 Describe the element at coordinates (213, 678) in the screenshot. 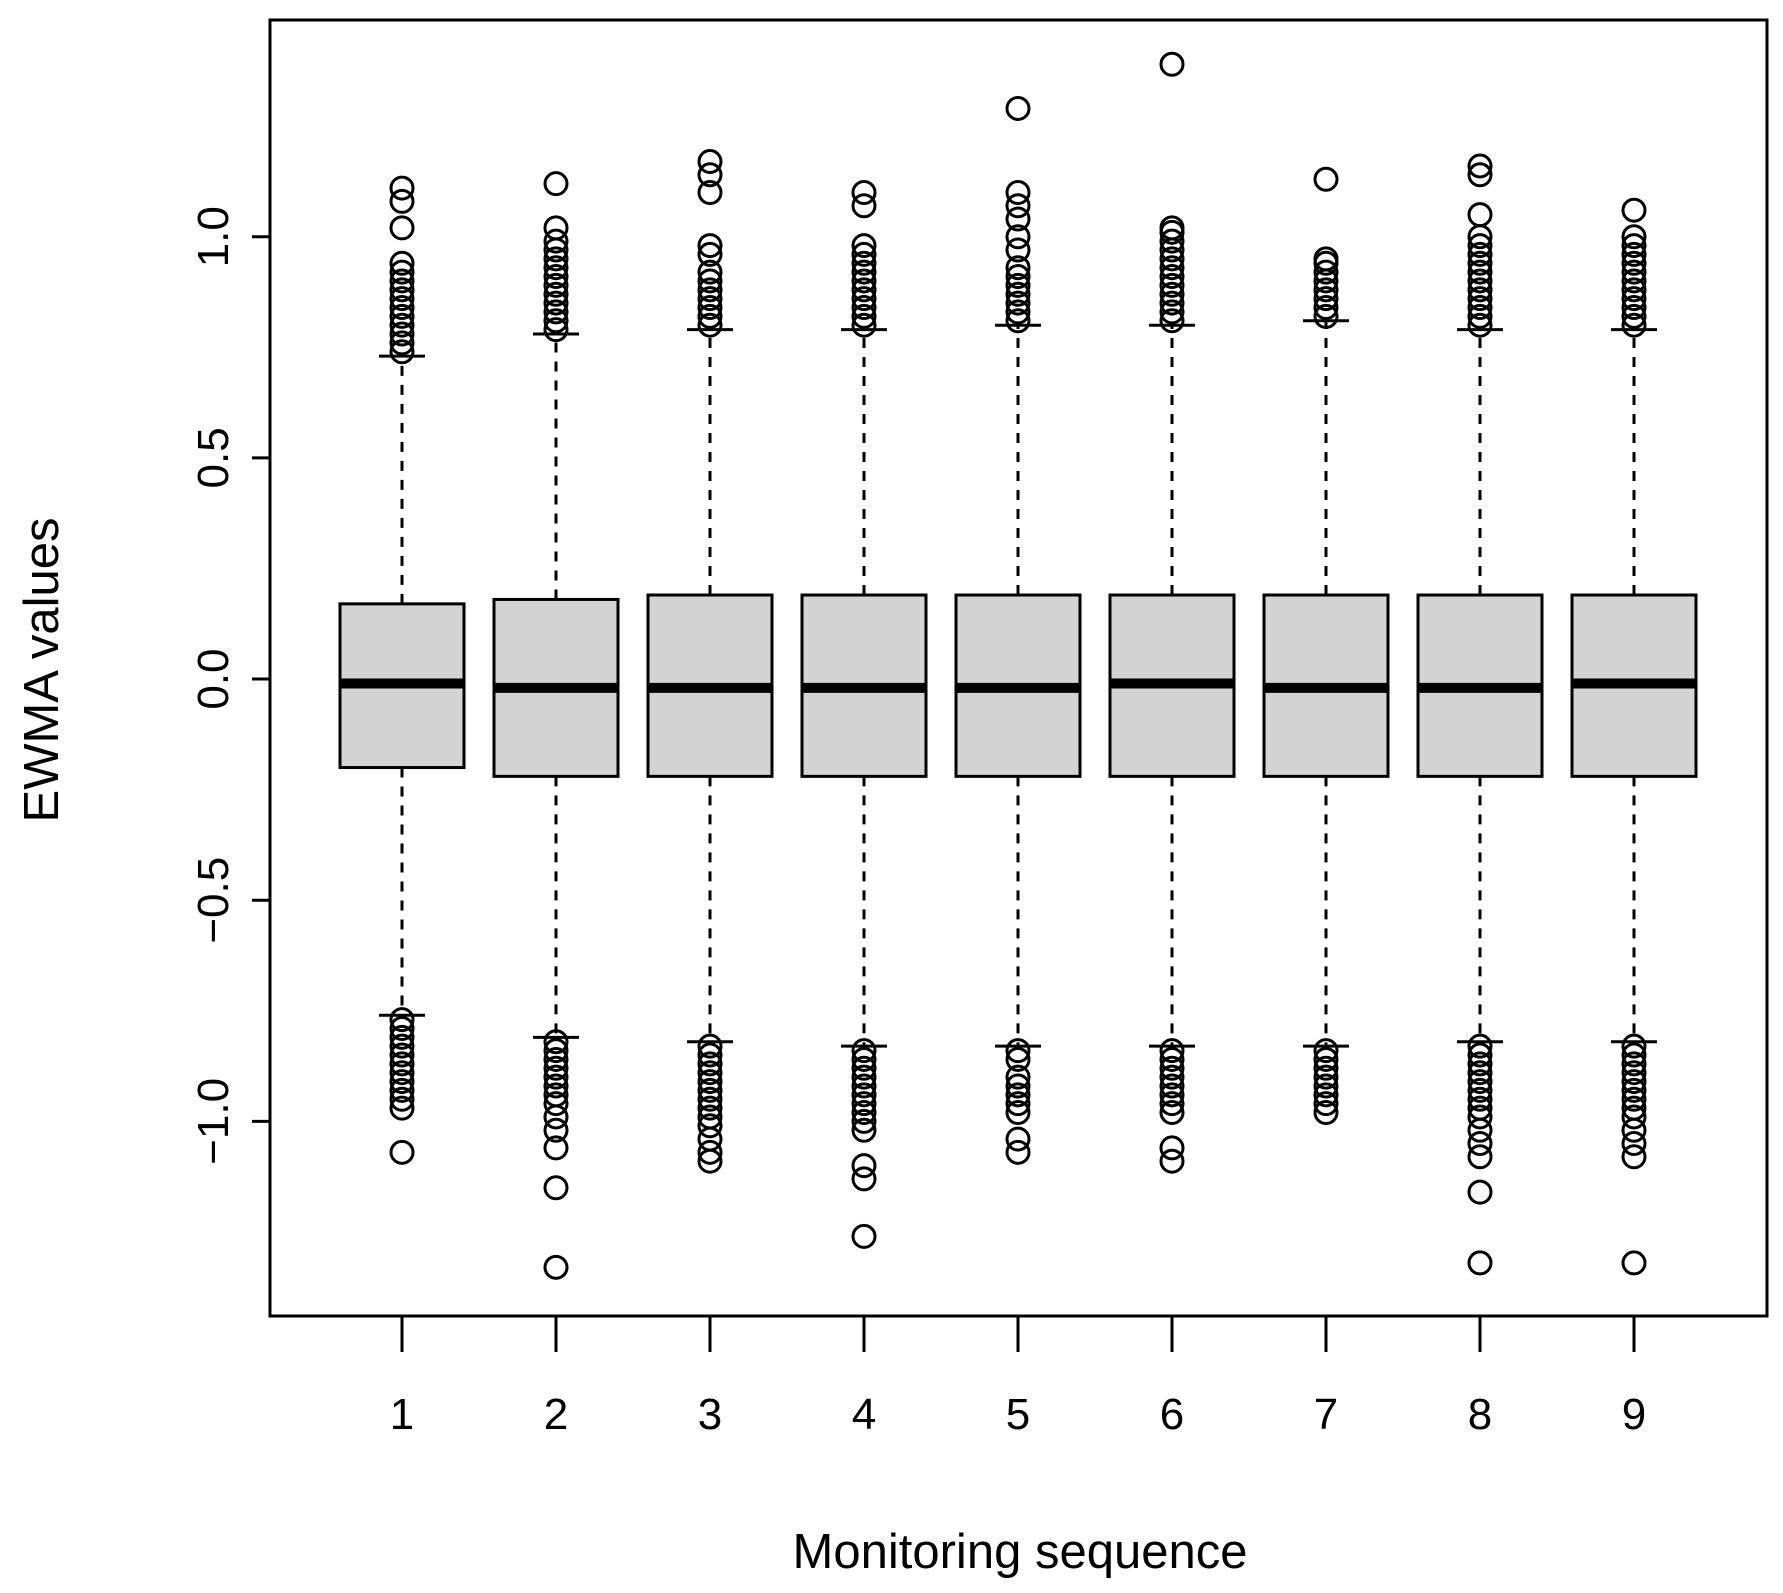

I see `y-tick-label: 0.0` at that location.